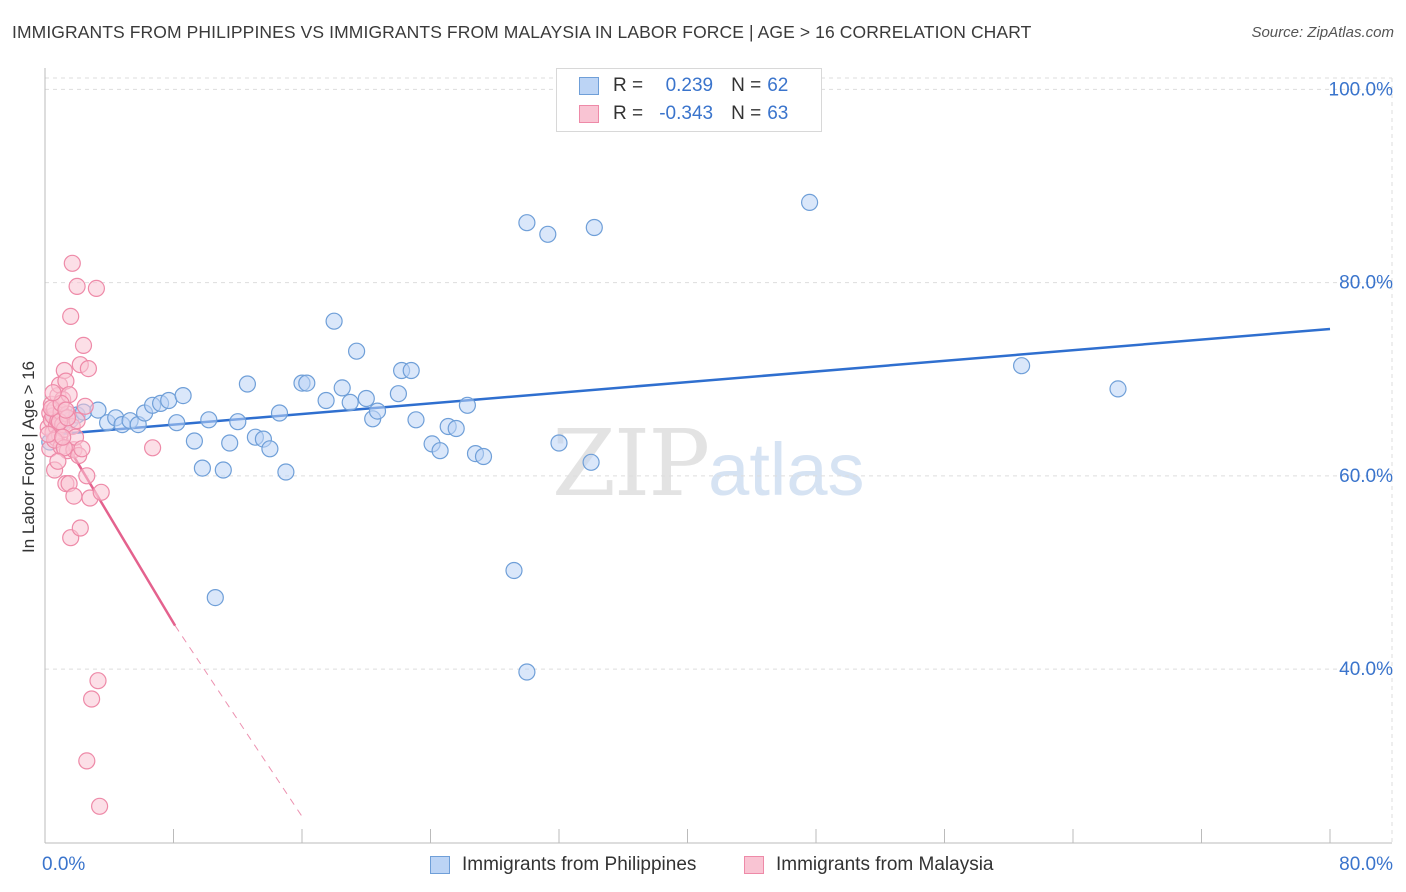  What do you see at coordinates (754, 865) in the screenshot?
I see `malaysia-legend-swatch` at bounding box center [754, 865].